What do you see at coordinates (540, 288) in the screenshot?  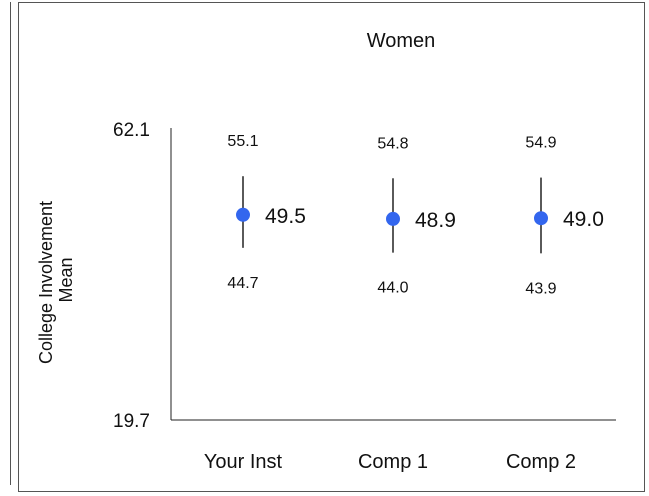 I see `lower-value-label: 43.9` at bounding box center [540, 288].